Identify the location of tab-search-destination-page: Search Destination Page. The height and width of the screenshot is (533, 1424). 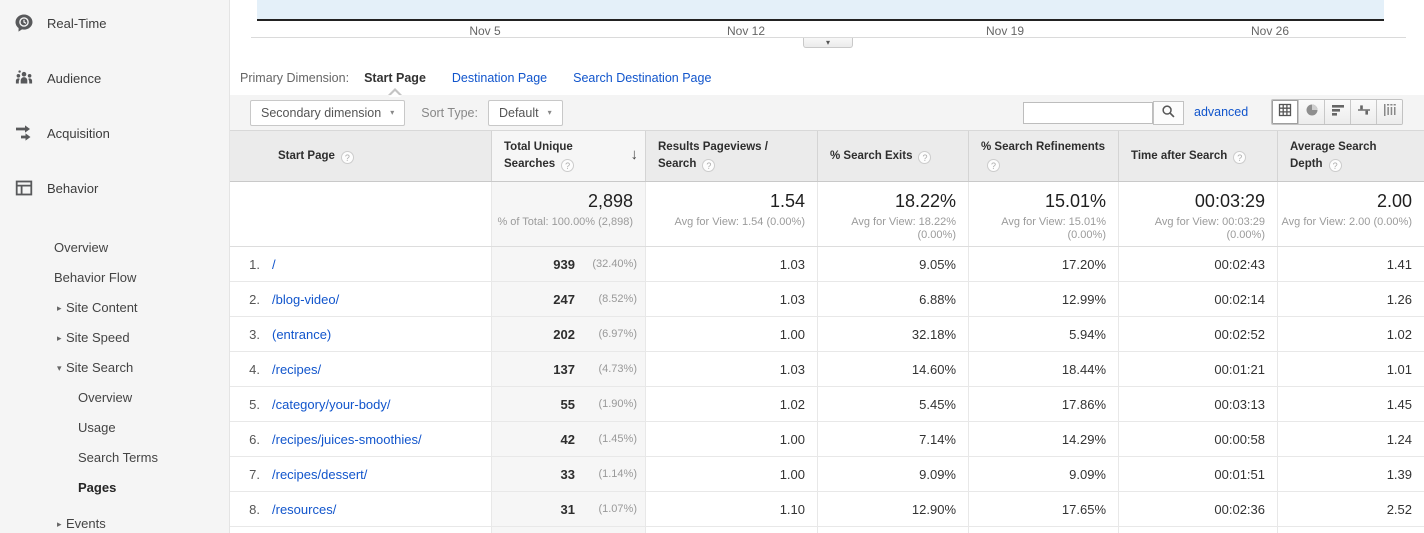
(642, 77).